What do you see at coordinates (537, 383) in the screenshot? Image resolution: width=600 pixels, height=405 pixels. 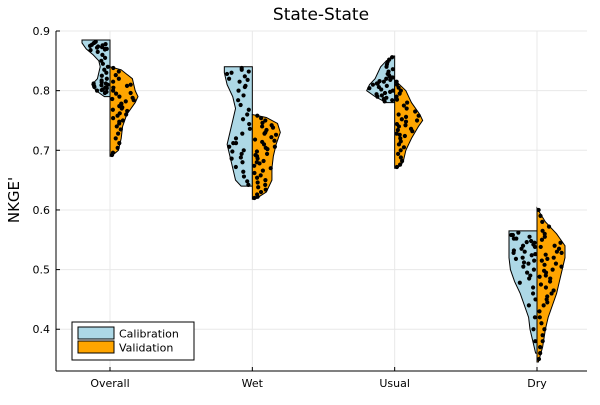 I see `x-tick-label: Dry` at bounding box center [537, 383].